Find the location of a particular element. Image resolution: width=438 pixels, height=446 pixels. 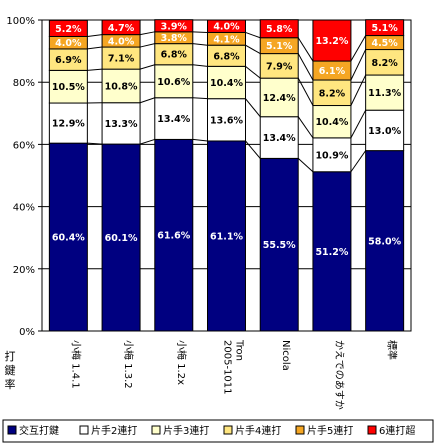

category-label: 小梅 1.4.1 is located at coordinates (75, 364).